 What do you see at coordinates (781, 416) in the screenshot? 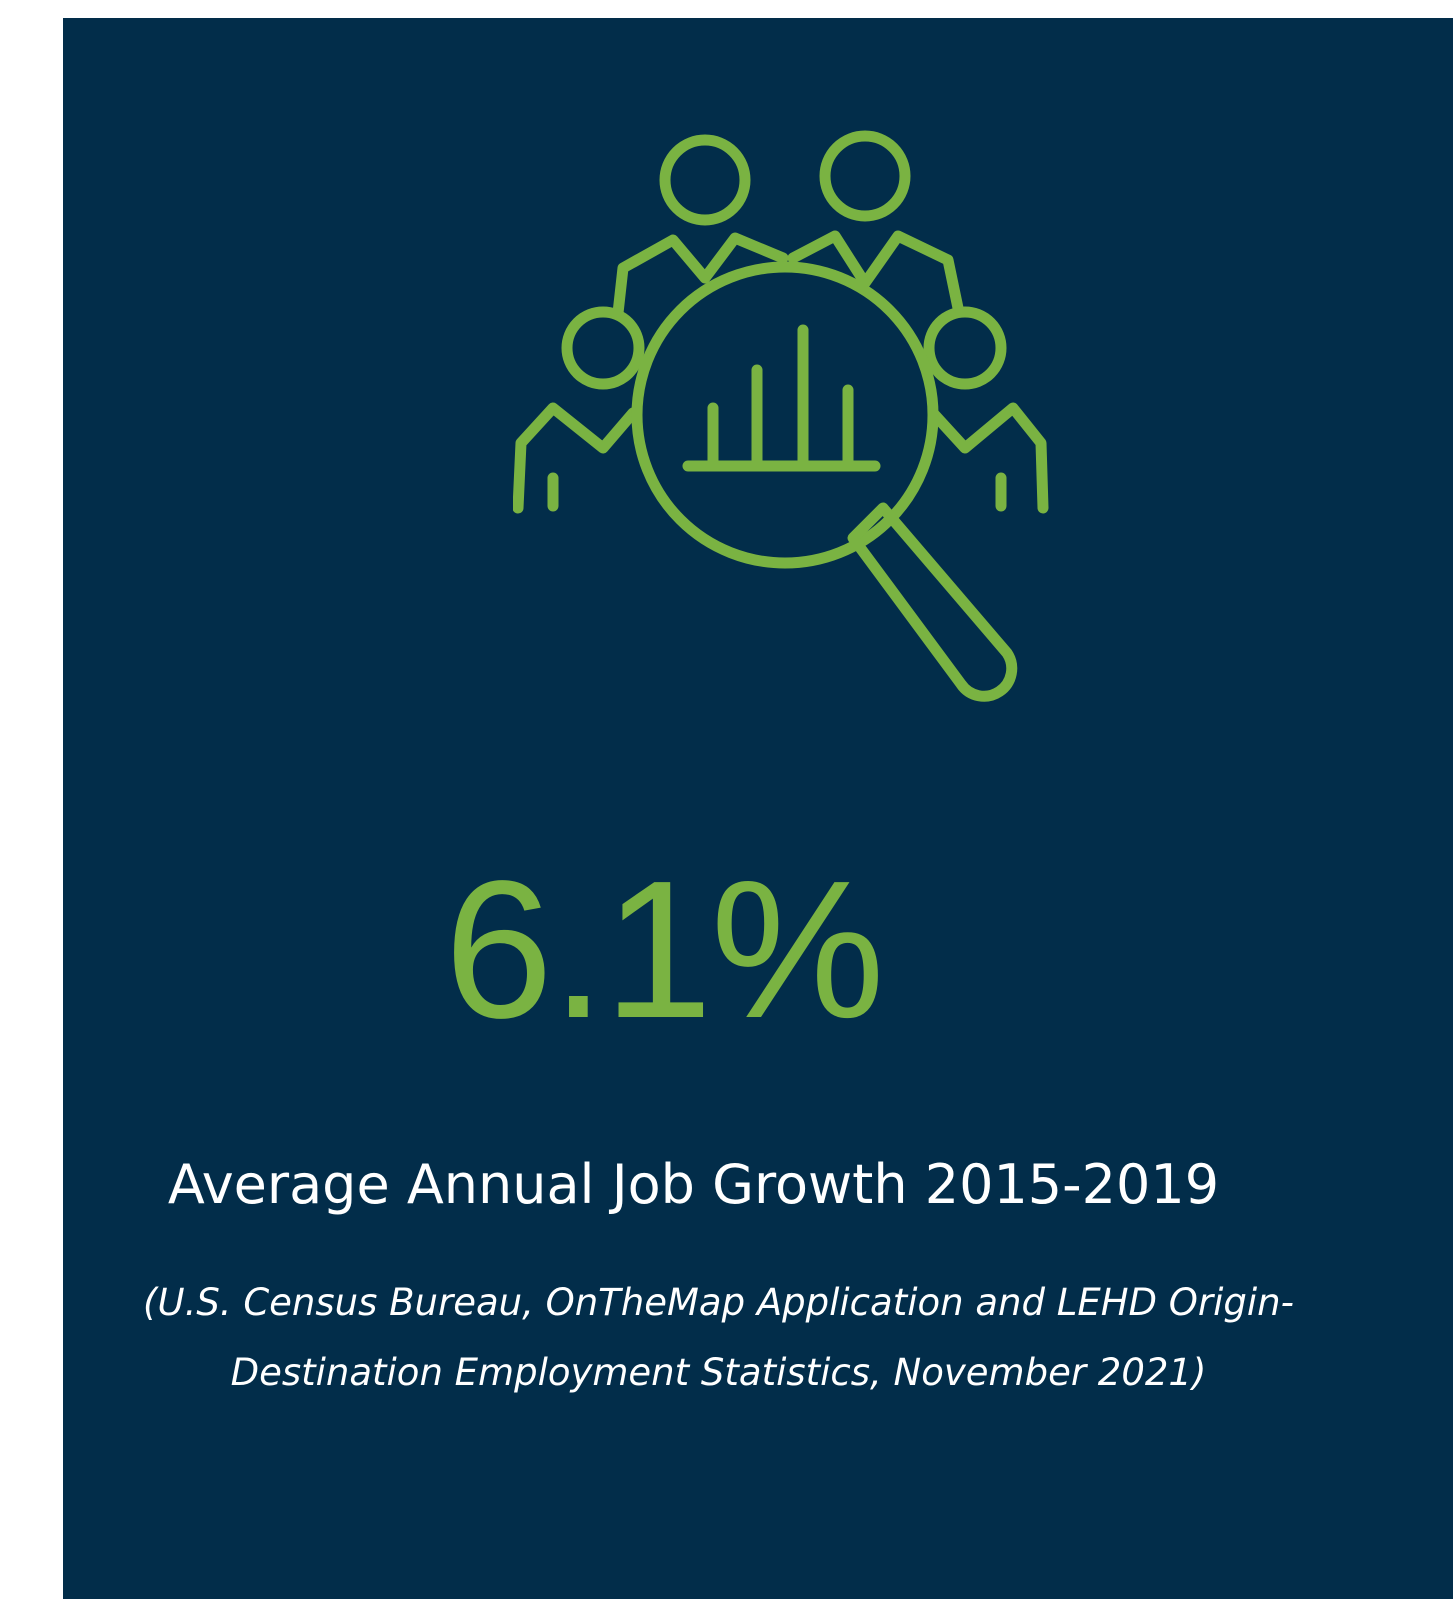
I see `people-magnifier-chart-icon` at bounding box center [781, 416].